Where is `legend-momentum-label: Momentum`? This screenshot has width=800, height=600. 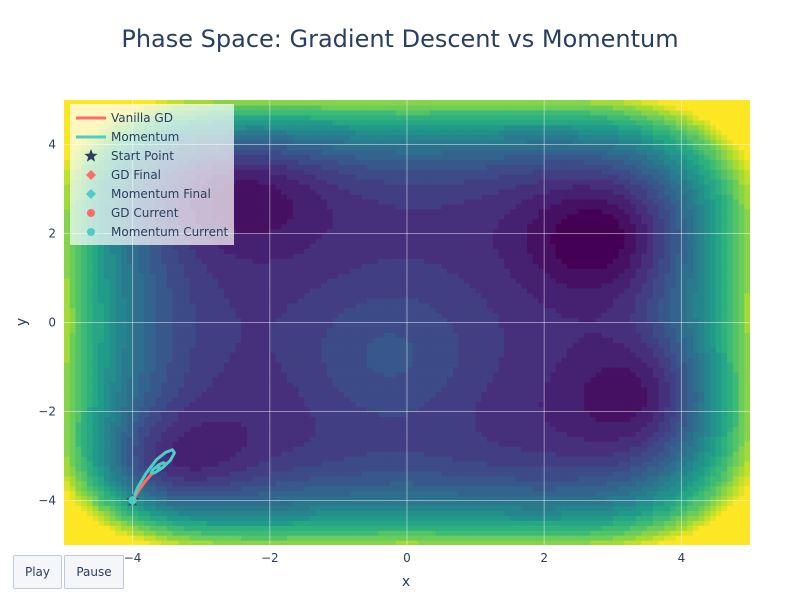
legend-momentum-label: Momentum is located at coordinates (145, 137).